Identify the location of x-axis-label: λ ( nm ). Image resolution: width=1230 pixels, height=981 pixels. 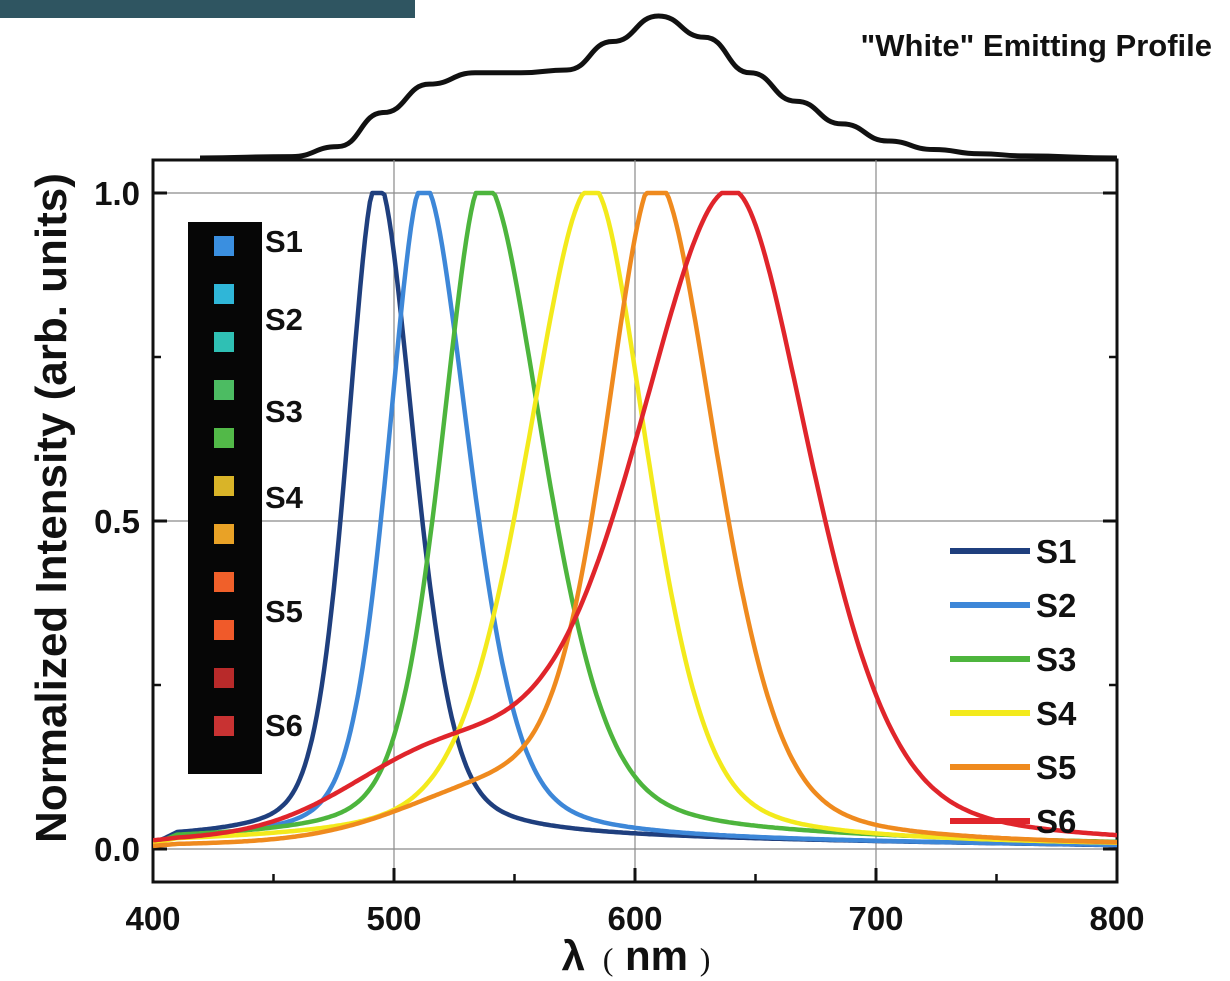
(636, 955).